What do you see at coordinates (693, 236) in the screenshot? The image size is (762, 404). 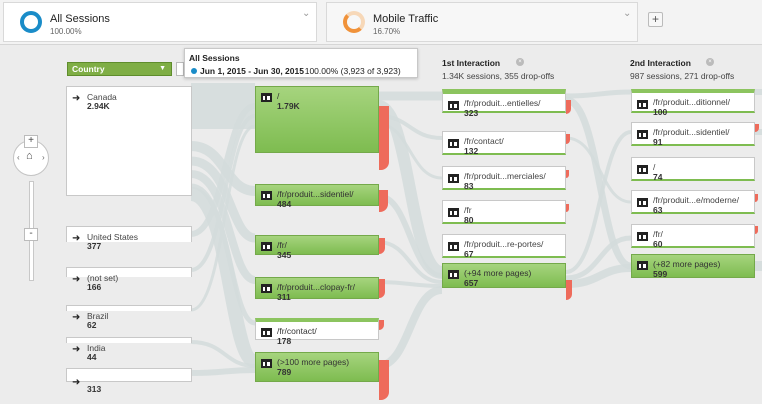 I see `page-node: /fr/ 60` at bounding box center [693, 236].